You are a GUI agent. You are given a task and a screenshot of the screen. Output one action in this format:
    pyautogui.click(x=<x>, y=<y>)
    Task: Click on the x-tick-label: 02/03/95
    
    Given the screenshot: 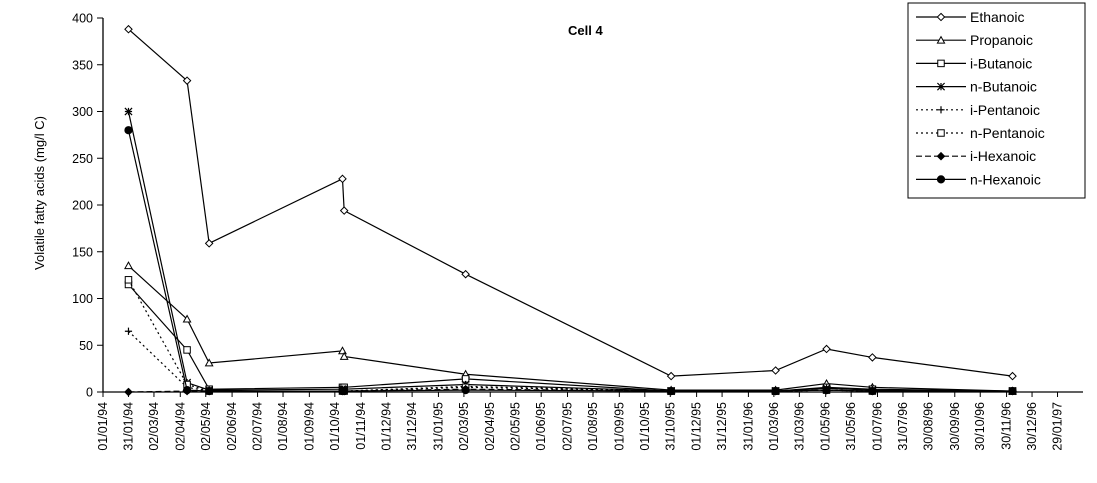 What is the action you would take?
    pyautogui.click(x=464, y=426)
    